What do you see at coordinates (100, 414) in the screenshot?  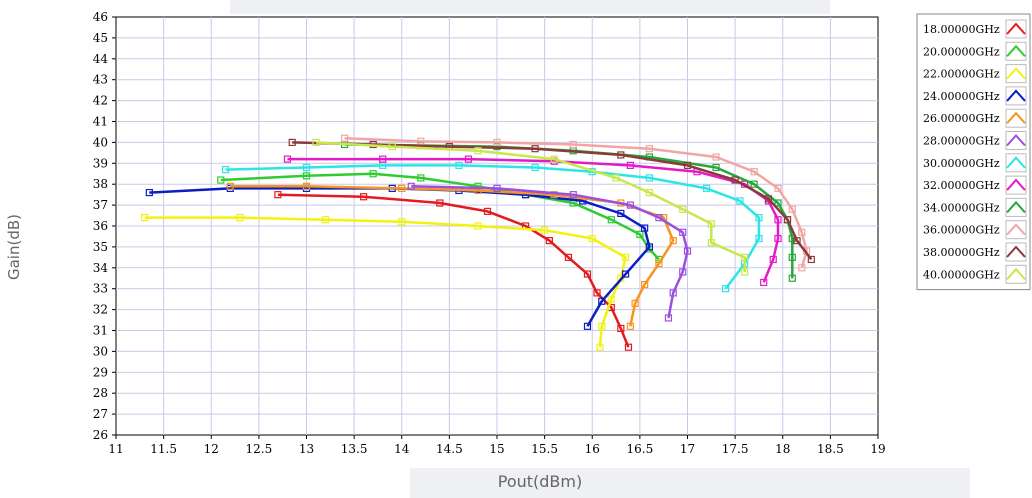 I see `y-tick-label: 27` at bounding box center [100, 414].